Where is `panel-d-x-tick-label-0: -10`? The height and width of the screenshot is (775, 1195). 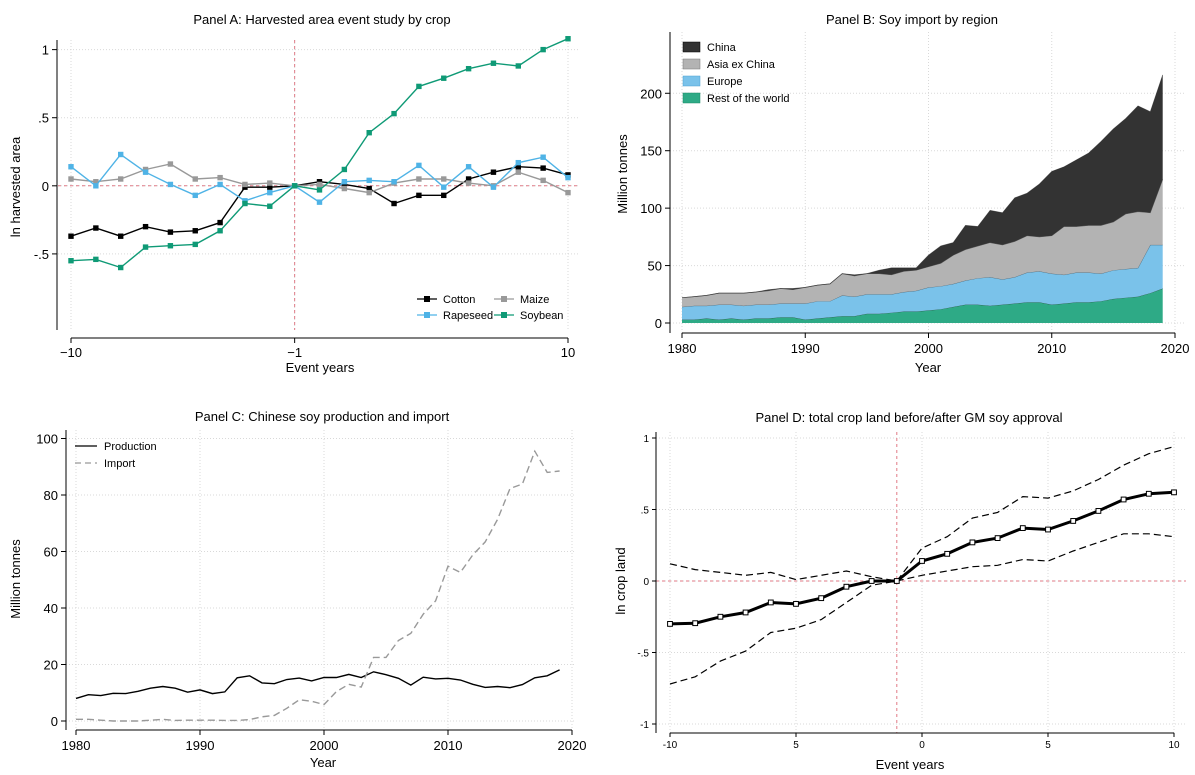
panel-d-x-tick-label-0: -10 is located at coordinates (670, 745).